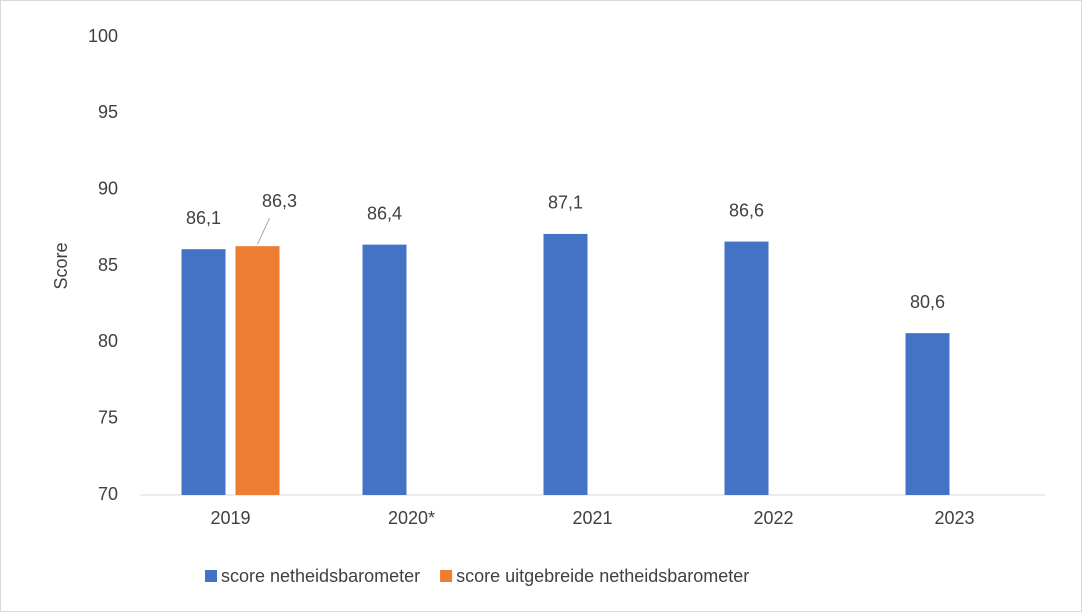 This screenshot has height=613, width=1083. I want to click on x-tick-label: 2019, so click(230, 518).